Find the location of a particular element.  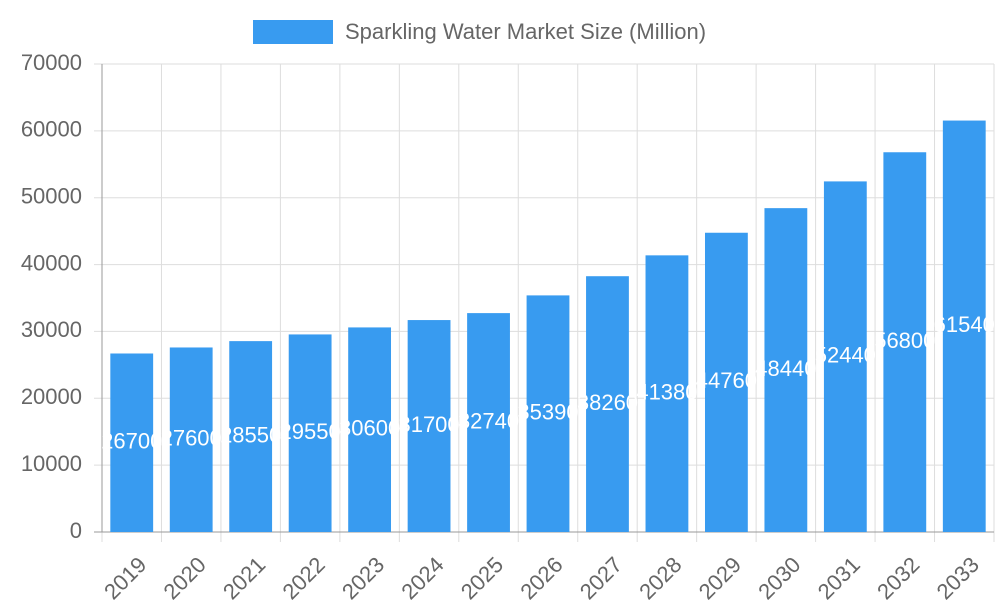

x-tick-label: 2033 is located at coordinates (958, 576).